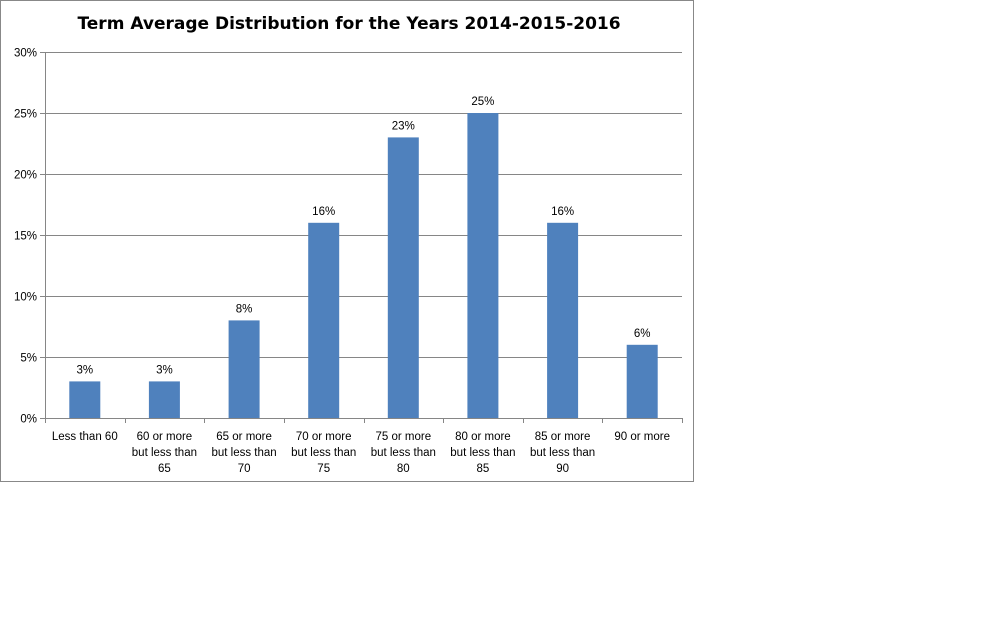 The image size is (1008, 630). What do you see at coordinates (483, 437) in the screenshot?
I see `category-label-line: 80 or more` at bounding box center [483, 437].